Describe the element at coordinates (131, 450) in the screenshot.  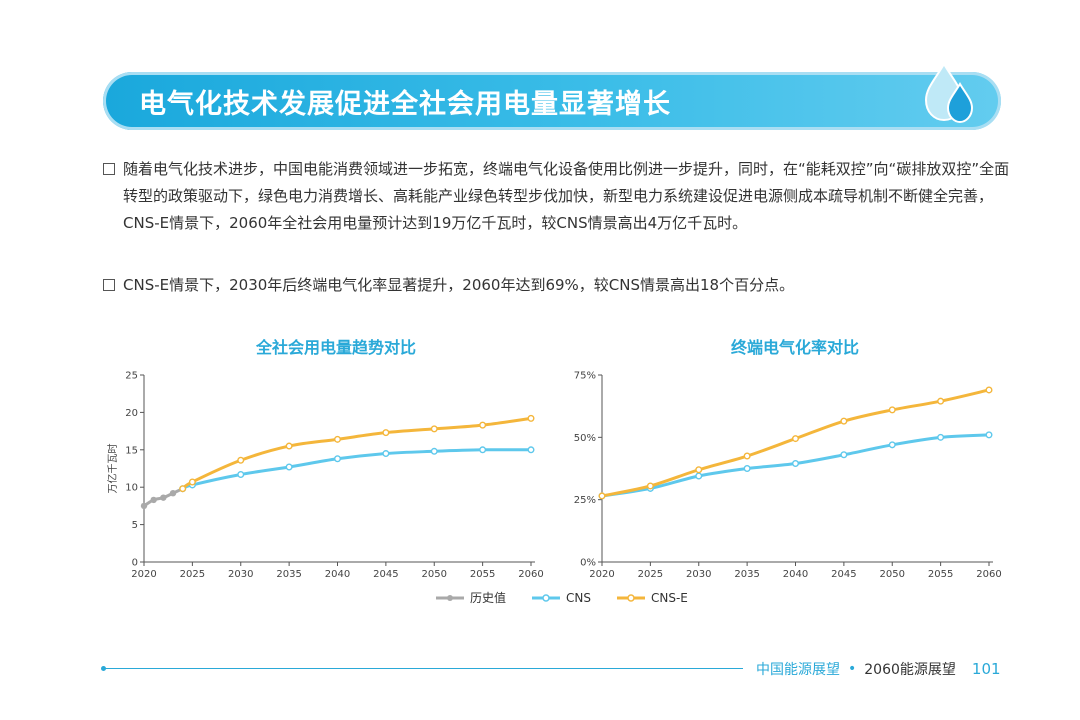
I see `y-tick-label: 15` at that location.